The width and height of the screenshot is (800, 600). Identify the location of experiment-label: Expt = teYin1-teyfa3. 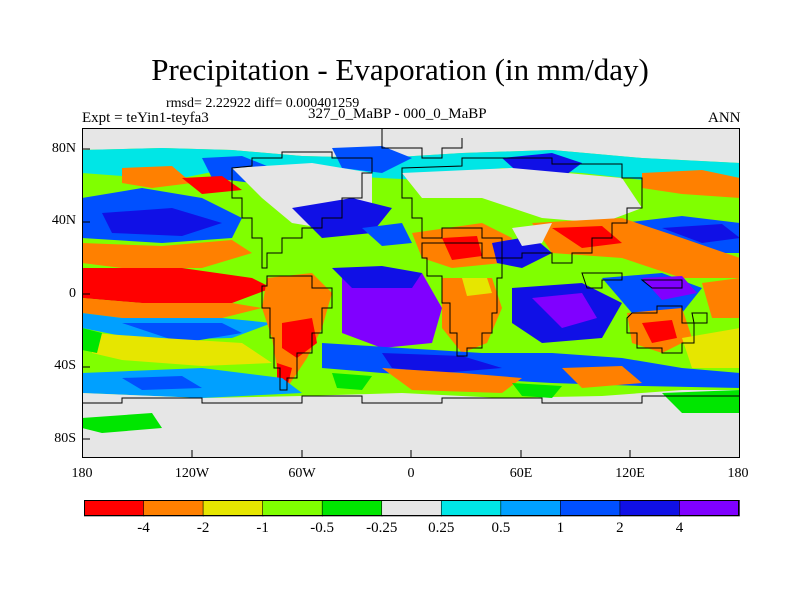
(145, 118).